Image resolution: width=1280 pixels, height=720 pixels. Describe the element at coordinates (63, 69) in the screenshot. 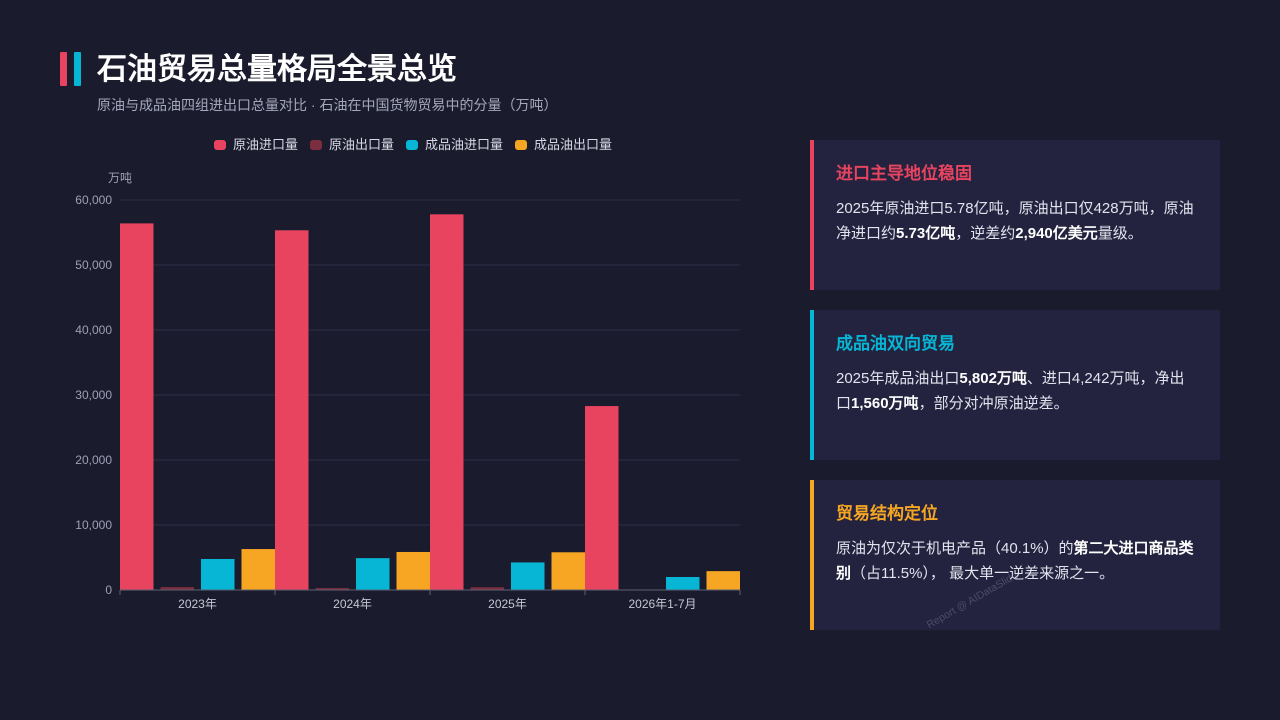

I see `title-accent-bar-red` at that location.